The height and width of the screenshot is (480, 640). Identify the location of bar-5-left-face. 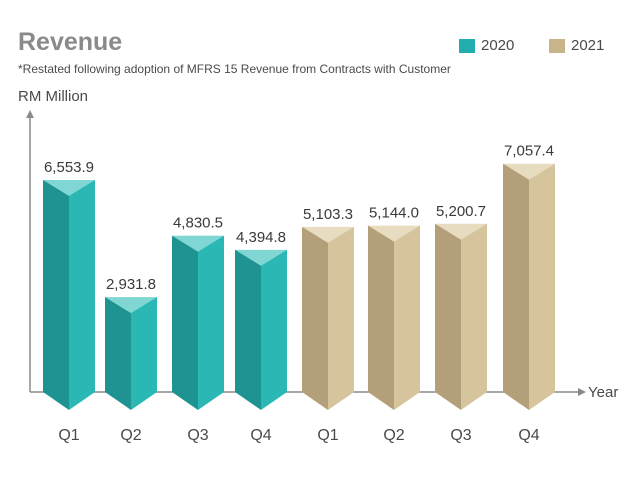
(315, 318).